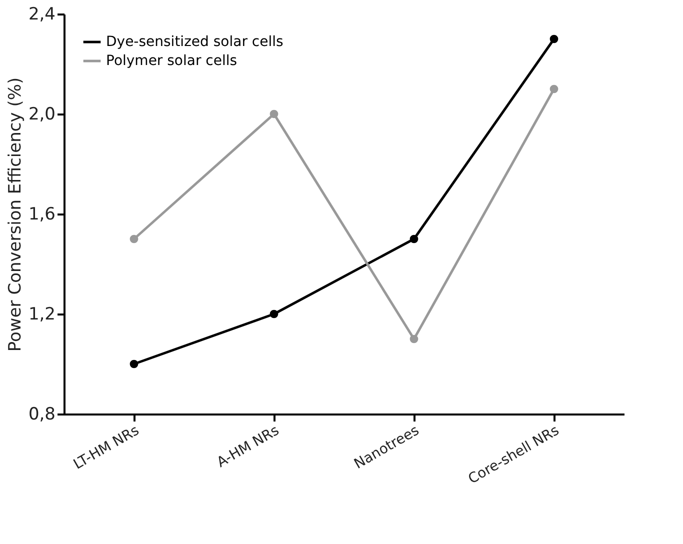  I want to click on y-axis-title: Power Conversion Efficiency (%), so click(15, 214).